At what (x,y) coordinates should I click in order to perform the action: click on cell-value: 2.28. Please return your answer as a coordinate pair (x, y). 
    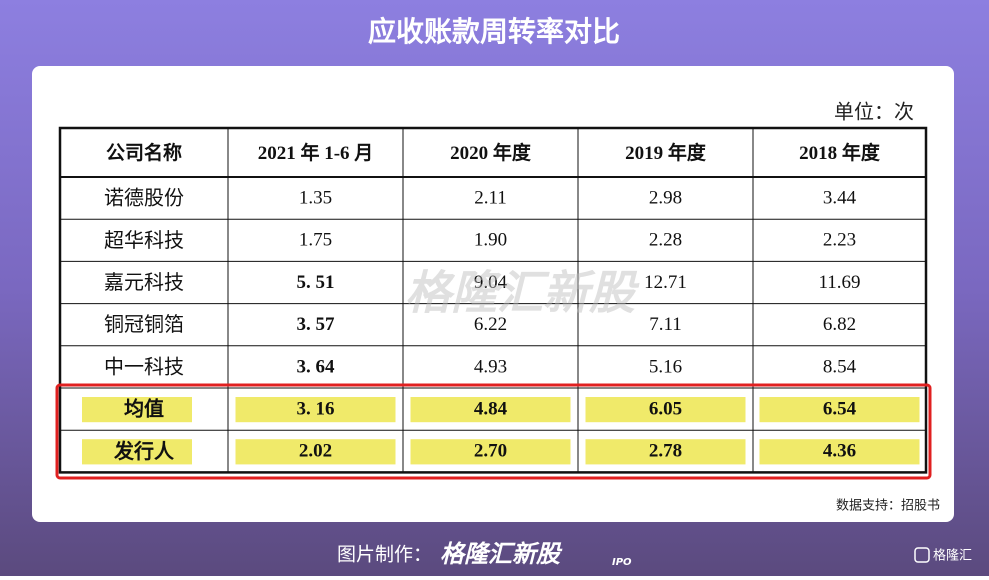
    Looking at the image, I should click on (665, 240).